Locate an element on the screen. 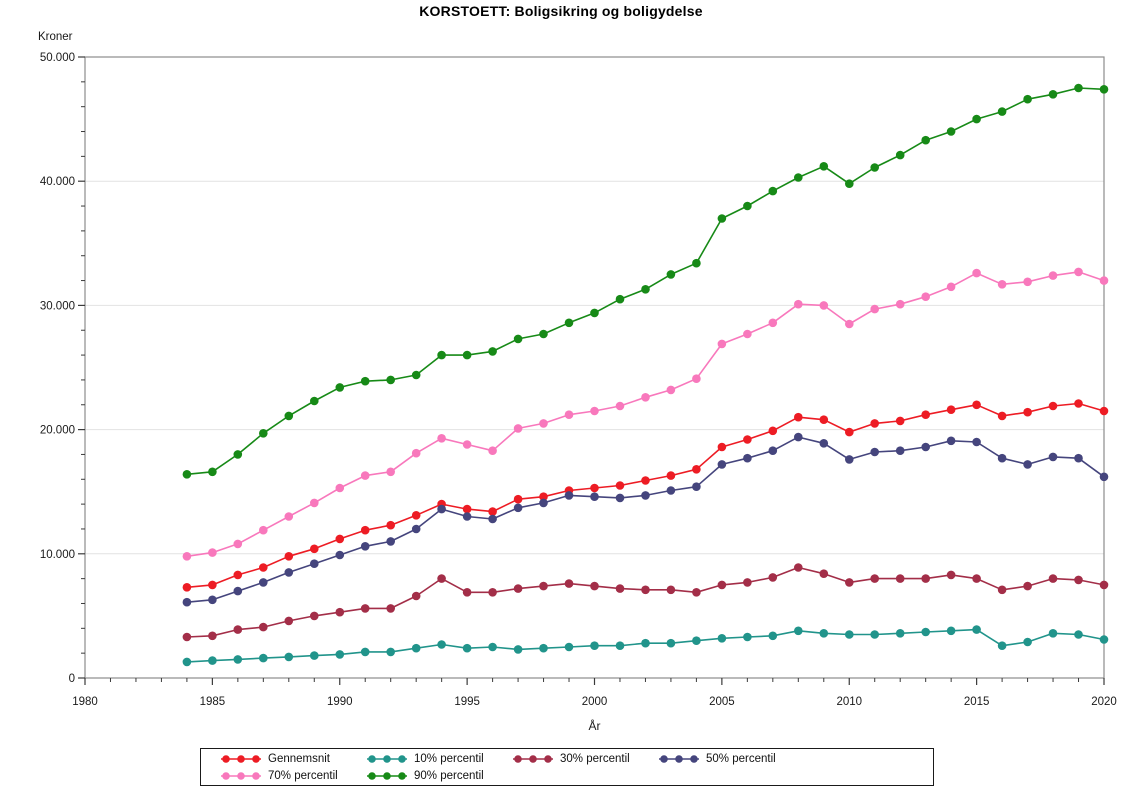 The height and width of the screenshot is (793, 1122). x-axis: 1980 1985 1990 1995 2000 2005 2010 2015 2020 is located at coordinates (594, 693).